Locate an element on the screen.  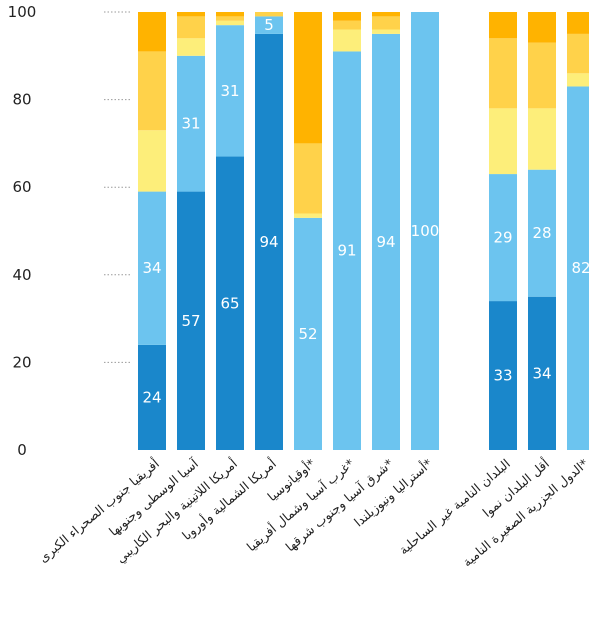
y-tick-label: 80 is located at coordinates (21, 100).